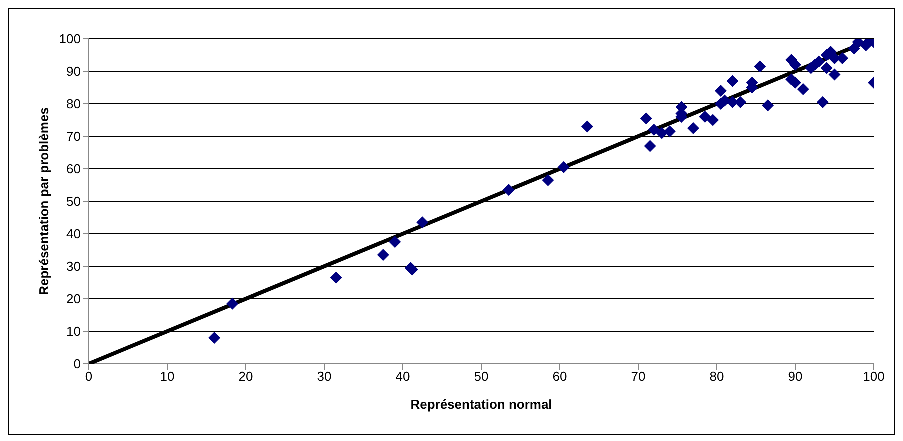 The image size is (903, 441). Describe the element at coordinates (560, 376) in the screenshot. I see `x-tick-label: 60` at that location.